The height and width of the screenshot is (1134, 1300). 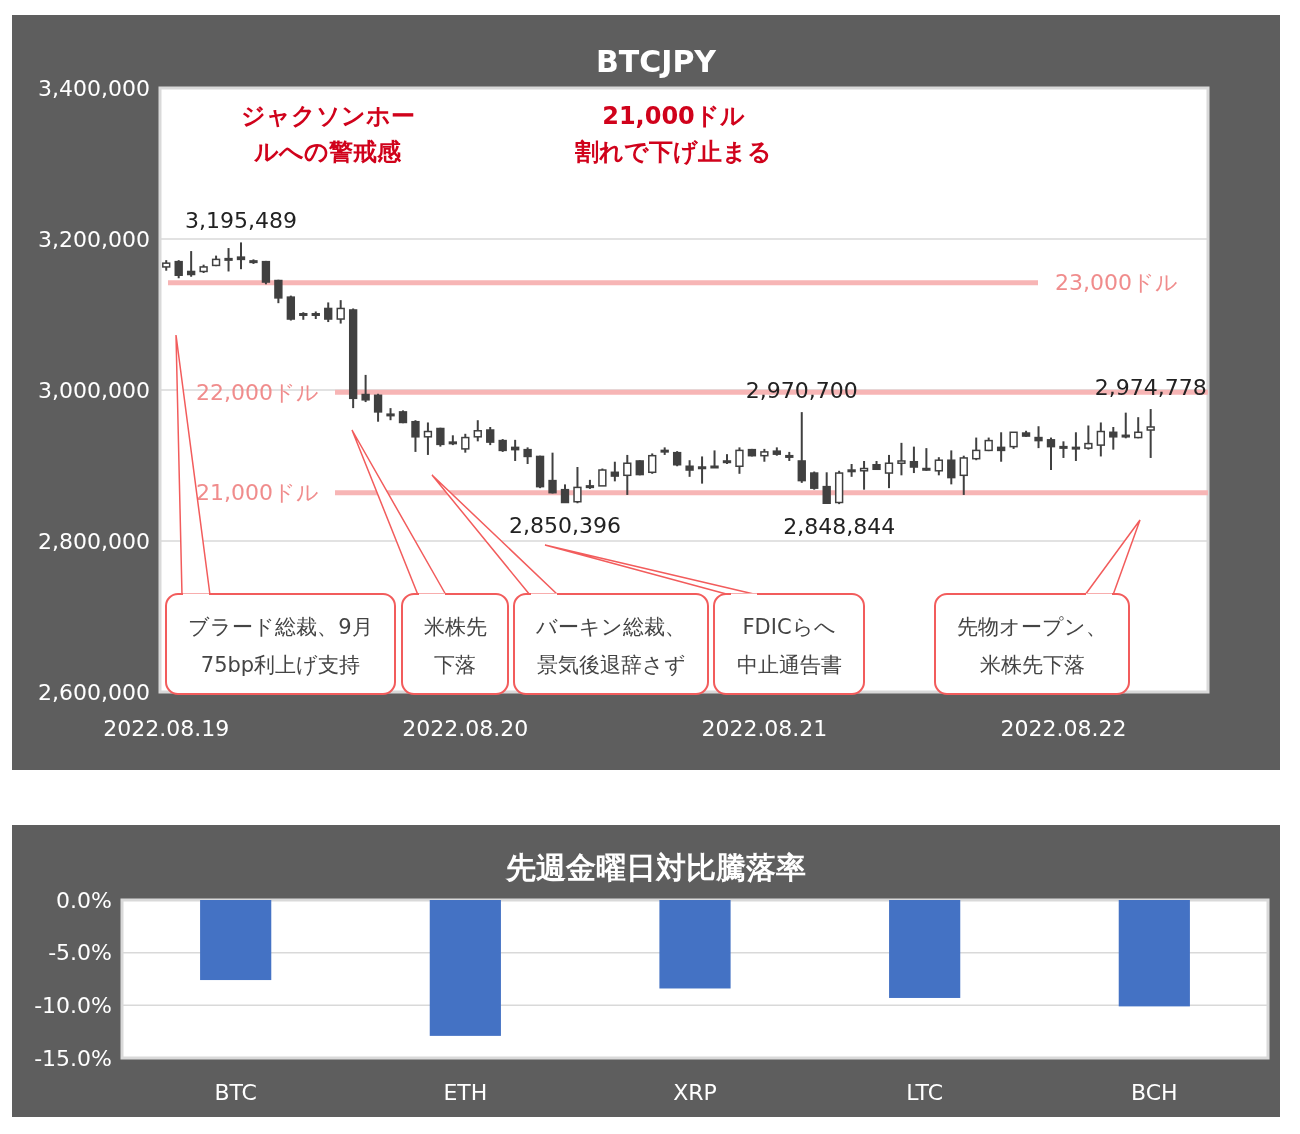 I want to click on y-tick-label: 3,000,000, so click(x=94, y=390).